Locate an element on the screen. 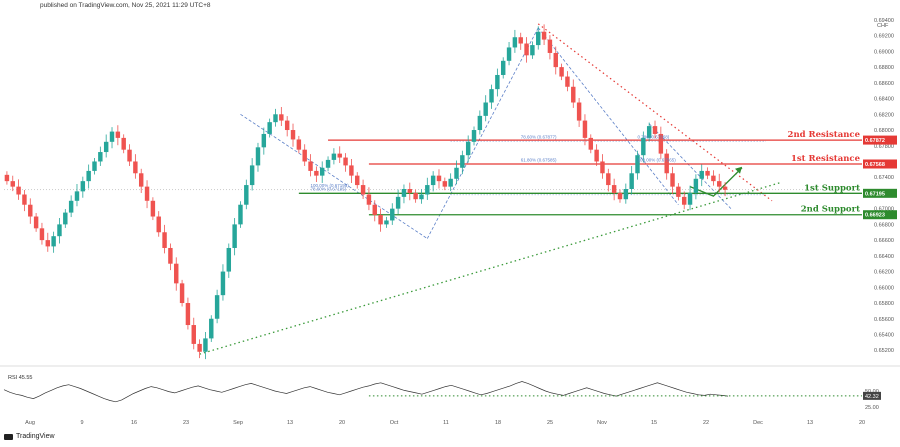  time-tick-label: 13 is located at coordinates (810, 423).